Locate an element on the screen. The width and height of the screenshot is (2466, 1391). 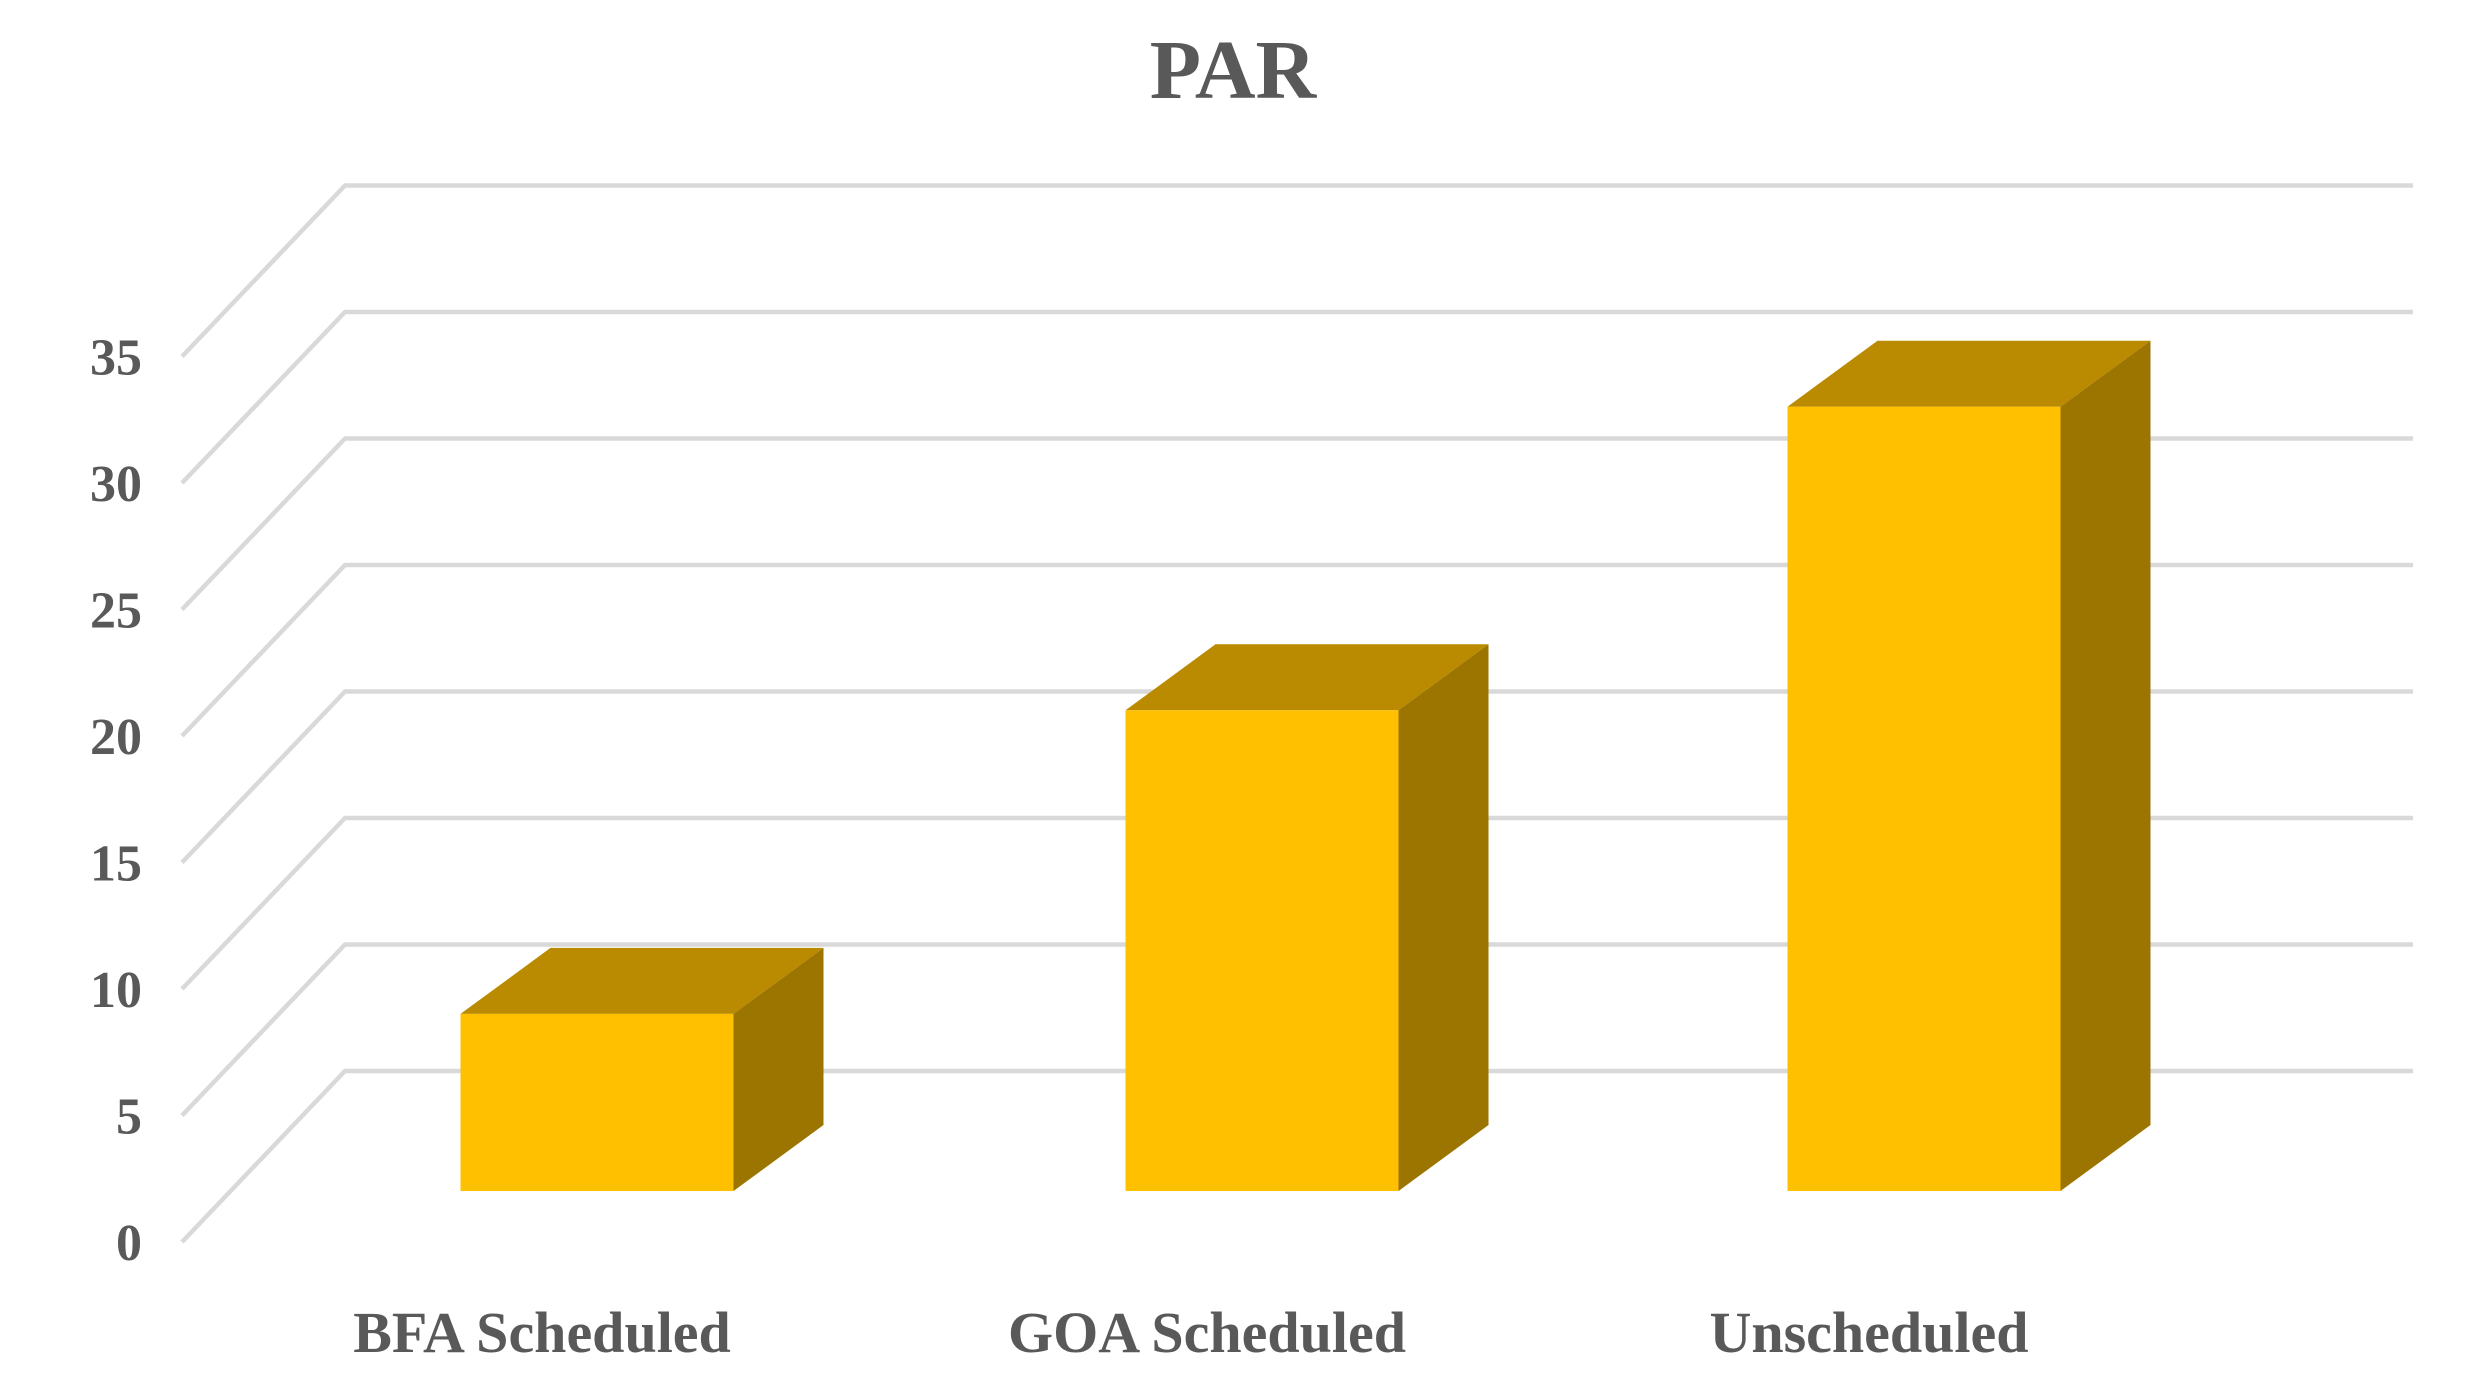
bar-unscheduled-front-face is located at coordinates (1924, 798).